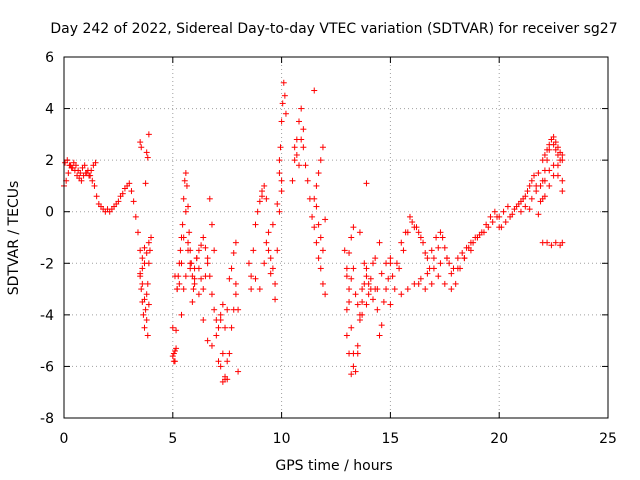 The image size is (640, 480). Describe the element at coordinates (49, 58) in the screenshot. I see `y-tick-label: 6` at that location.